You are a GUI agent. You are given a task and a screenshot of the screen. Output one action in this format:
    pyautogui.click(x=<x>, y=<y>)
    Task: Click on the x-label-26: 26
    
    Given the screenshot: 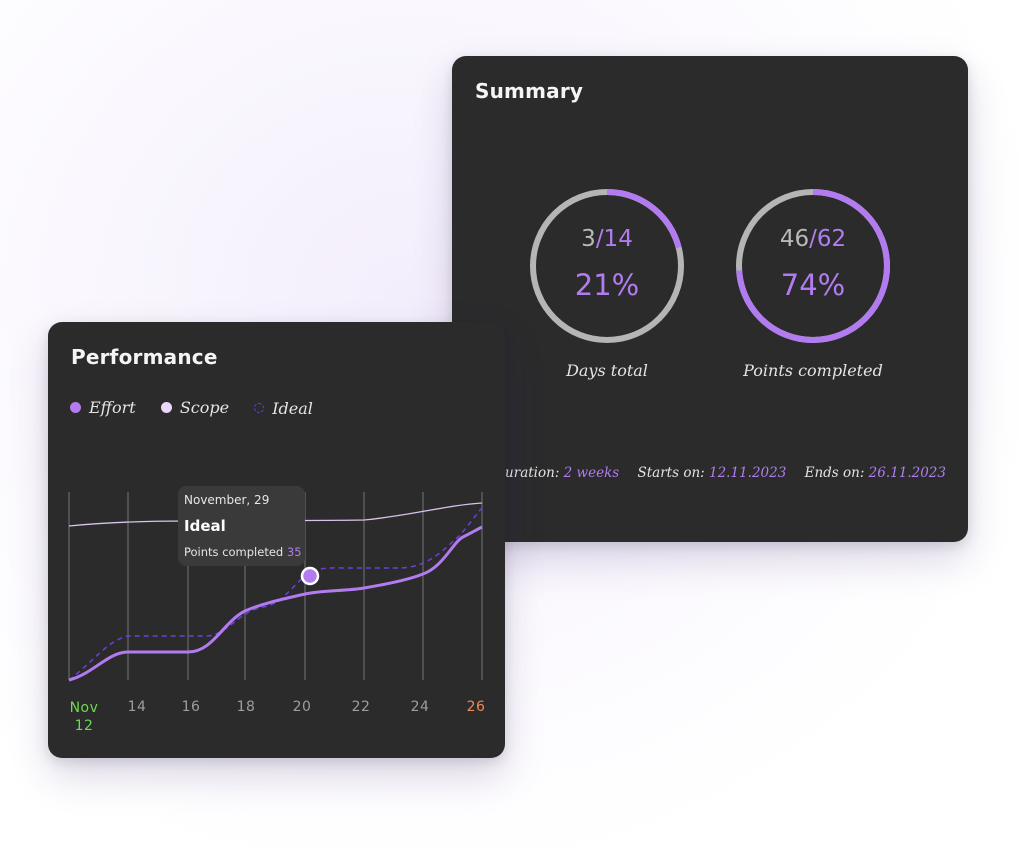 What is the action you would take?
    pyautogui.click(x=476, y=707)
    